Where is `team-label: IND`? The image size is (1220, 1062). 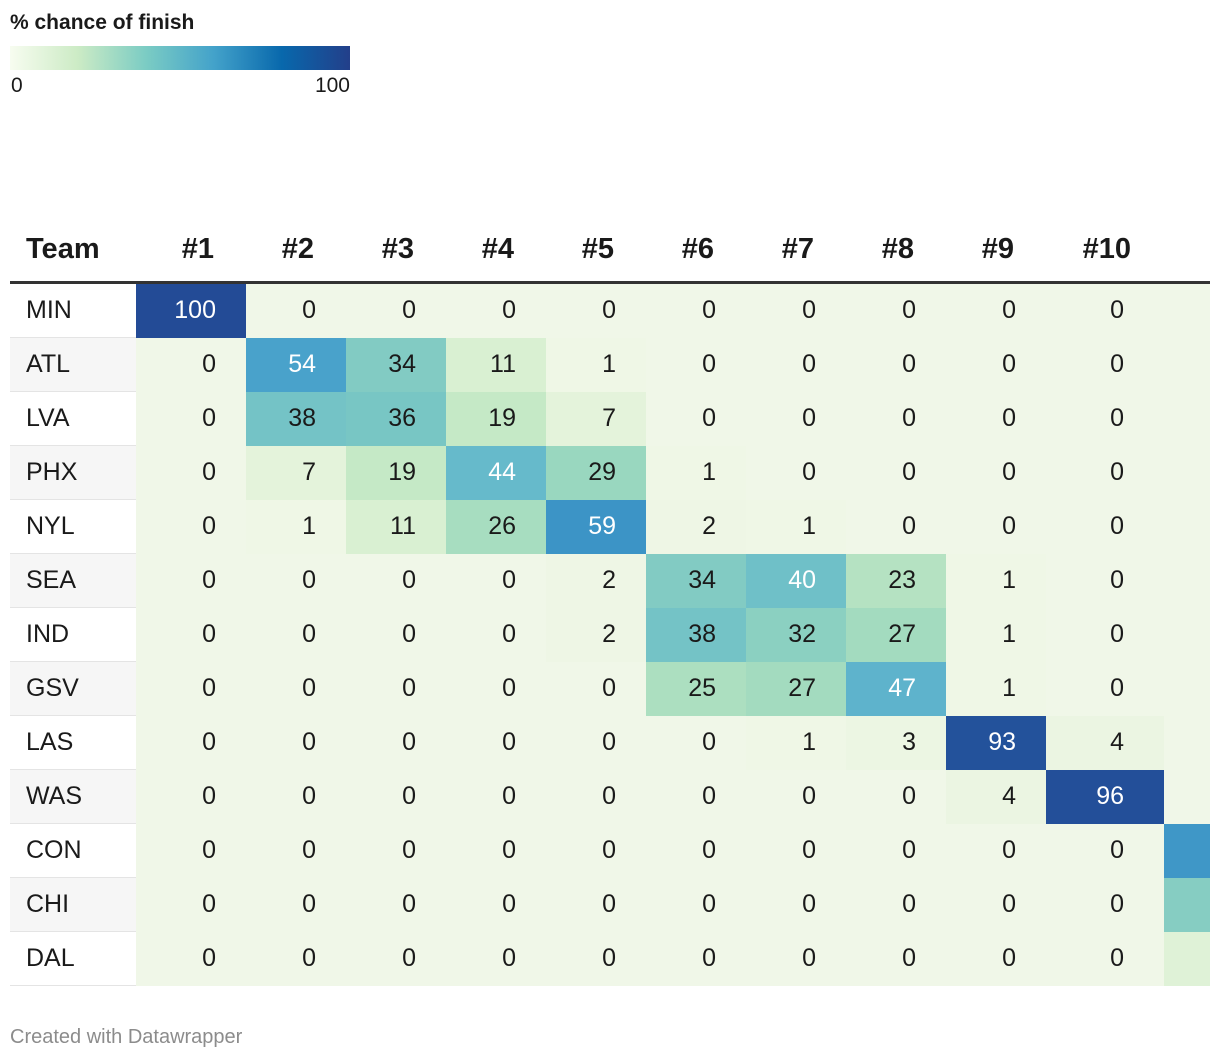
team-label: IND is located at coordinates (73, 634).